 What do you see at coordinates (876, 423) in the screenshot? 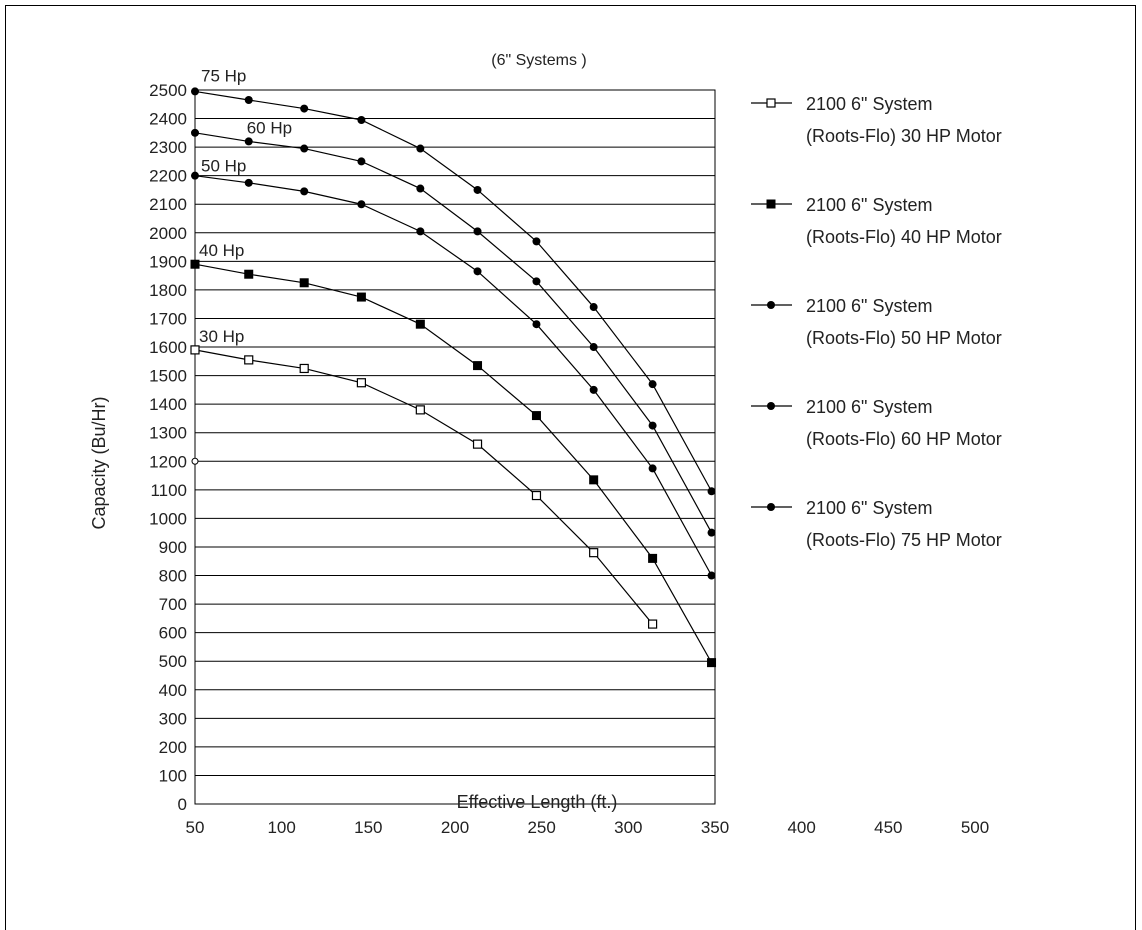
I see `legend-entry: 2100 6" System (Roots-Flo) 60 HP Motor` at bounding box center [876, 423].